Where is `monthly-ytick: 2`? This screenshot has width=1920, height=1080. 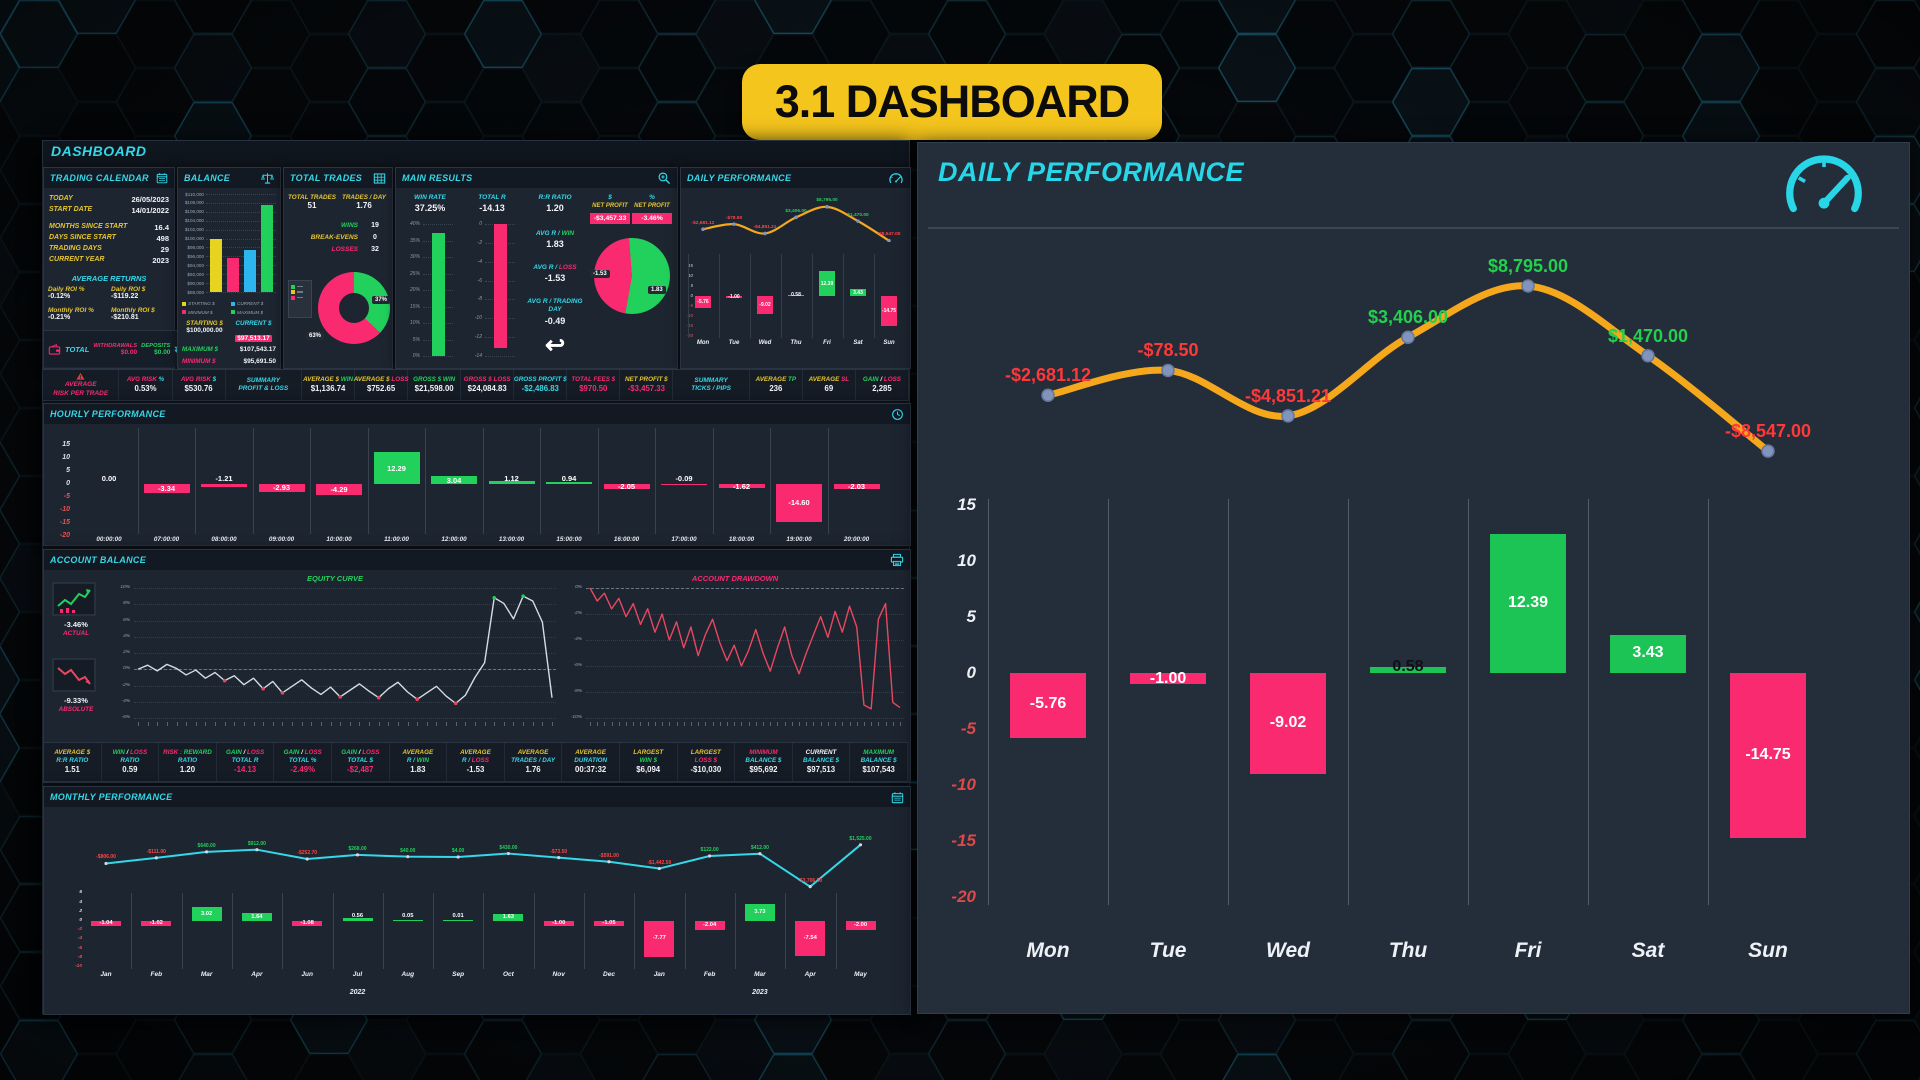 monthly-ytick: 2 is located at coordinates (80, 911).